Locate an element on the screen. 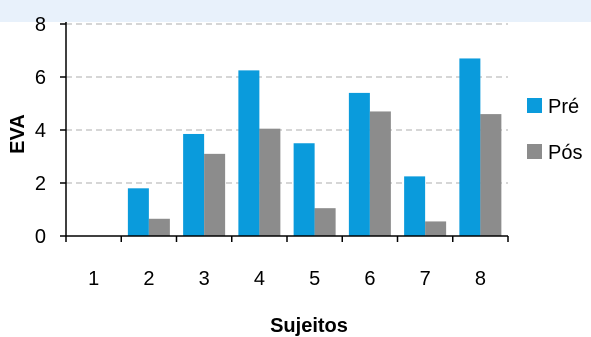 The height and width of the screenshot is (337, 591). x-tick-label: 6 is located at coordinates (369, 279).